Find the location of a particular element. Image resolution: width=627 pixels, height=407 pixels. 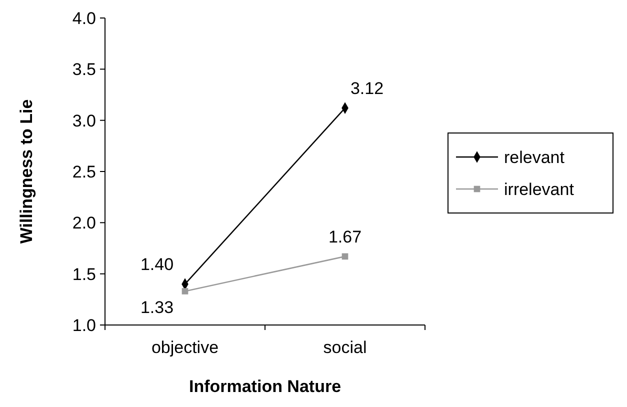

point is located at coordinates (345, 256).